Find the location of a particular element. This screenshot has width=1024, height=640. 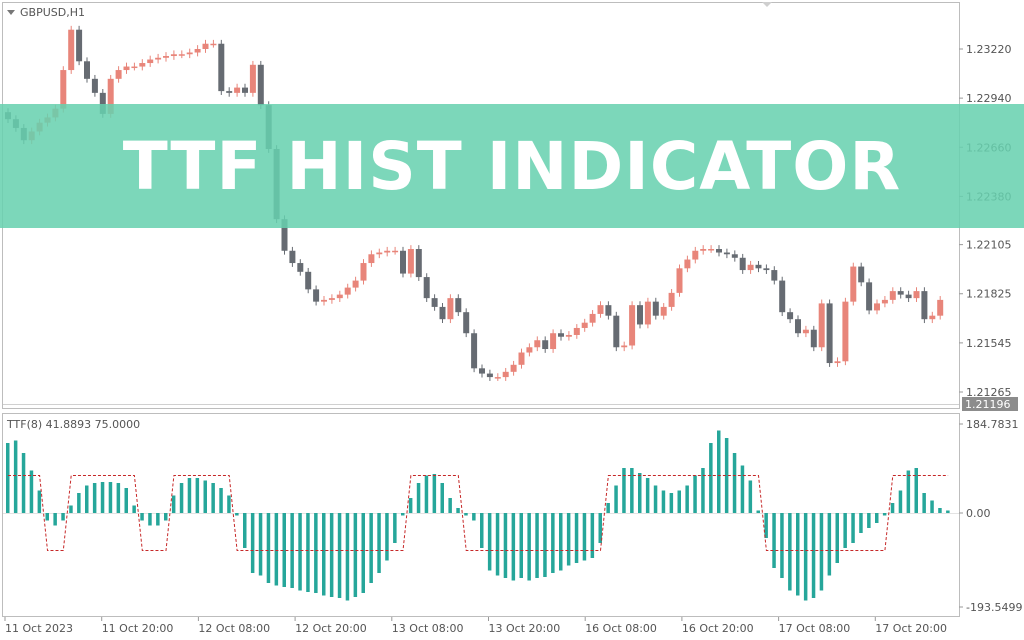

indicator-axis: 184.7831 0.00 -193.5499 is located at coordinates (990, 516).